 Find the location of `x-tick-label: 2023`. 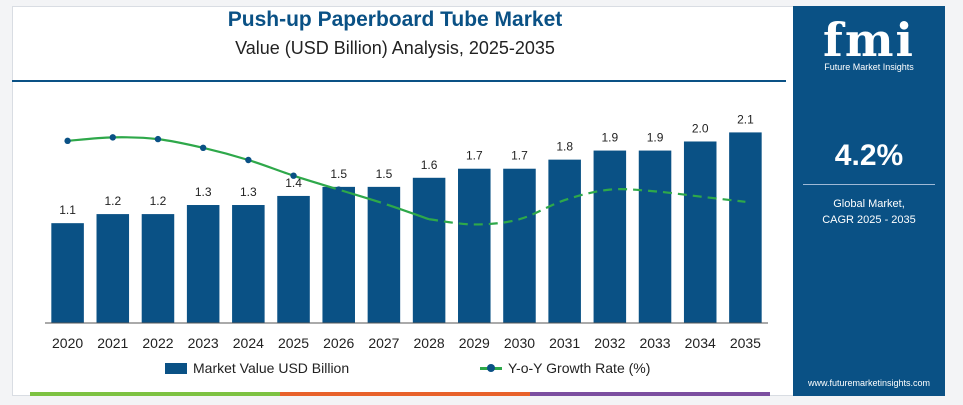

x-tick-label: 2023 is located at coordinates (203, 343).